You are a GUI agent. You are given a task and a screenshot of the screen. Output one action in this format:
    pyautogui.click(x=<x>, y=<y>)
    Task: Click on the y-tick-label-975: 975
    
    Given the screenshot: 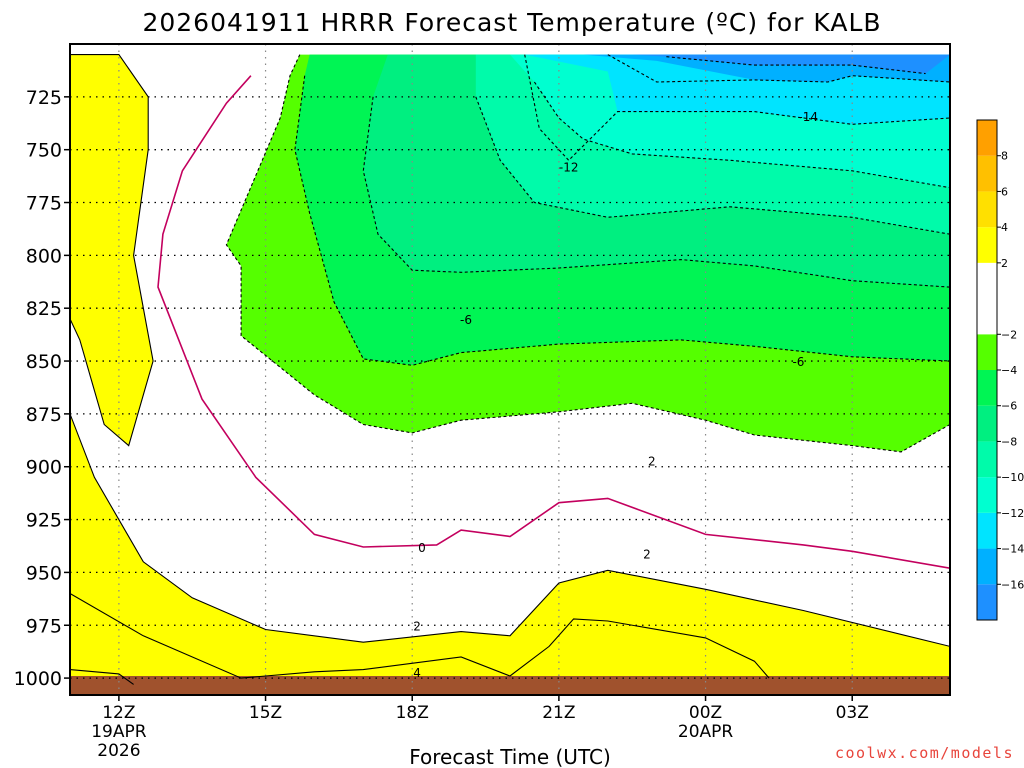 What is the action you would take?
    pyautogui.click(x=44, y=626)
    